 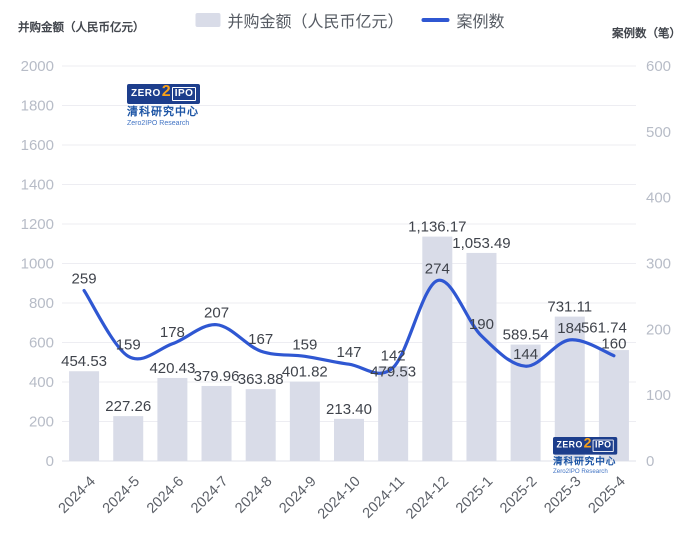 I want to click on bar-value-label: 454.53, so click(x=84, y=361).